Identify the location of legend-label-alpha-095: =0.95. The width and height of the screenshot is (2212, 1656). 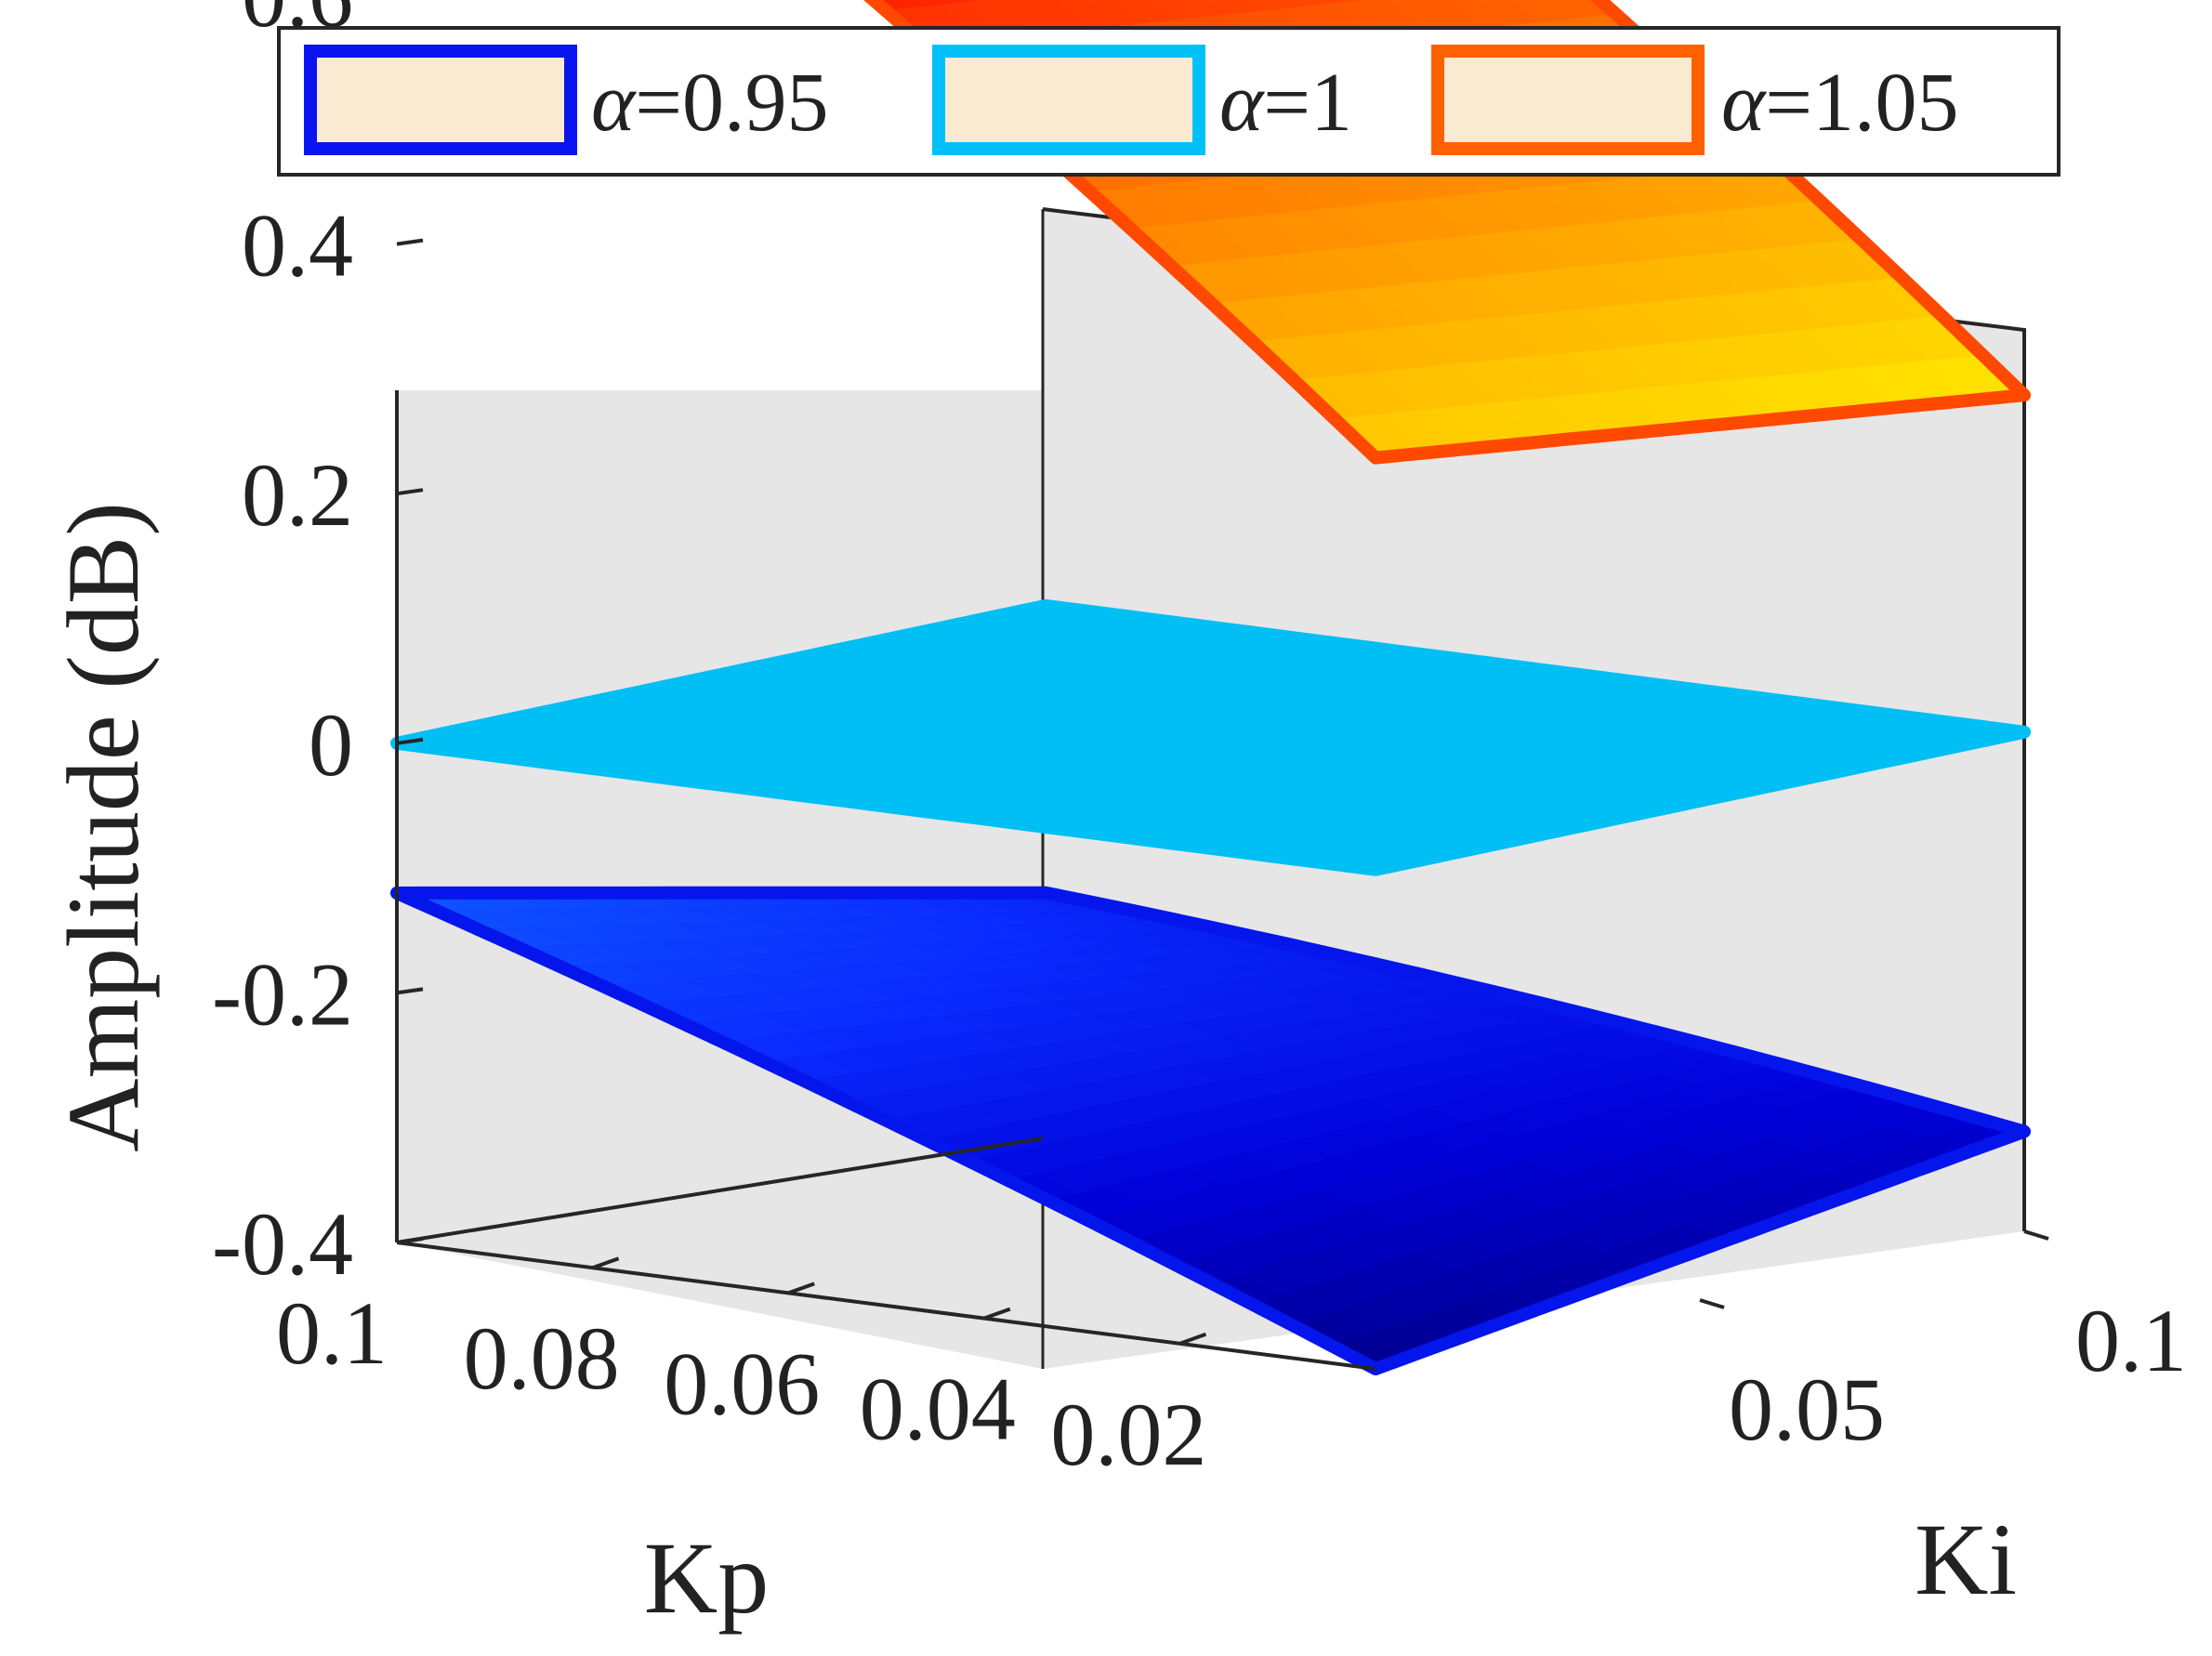
(731, 103).